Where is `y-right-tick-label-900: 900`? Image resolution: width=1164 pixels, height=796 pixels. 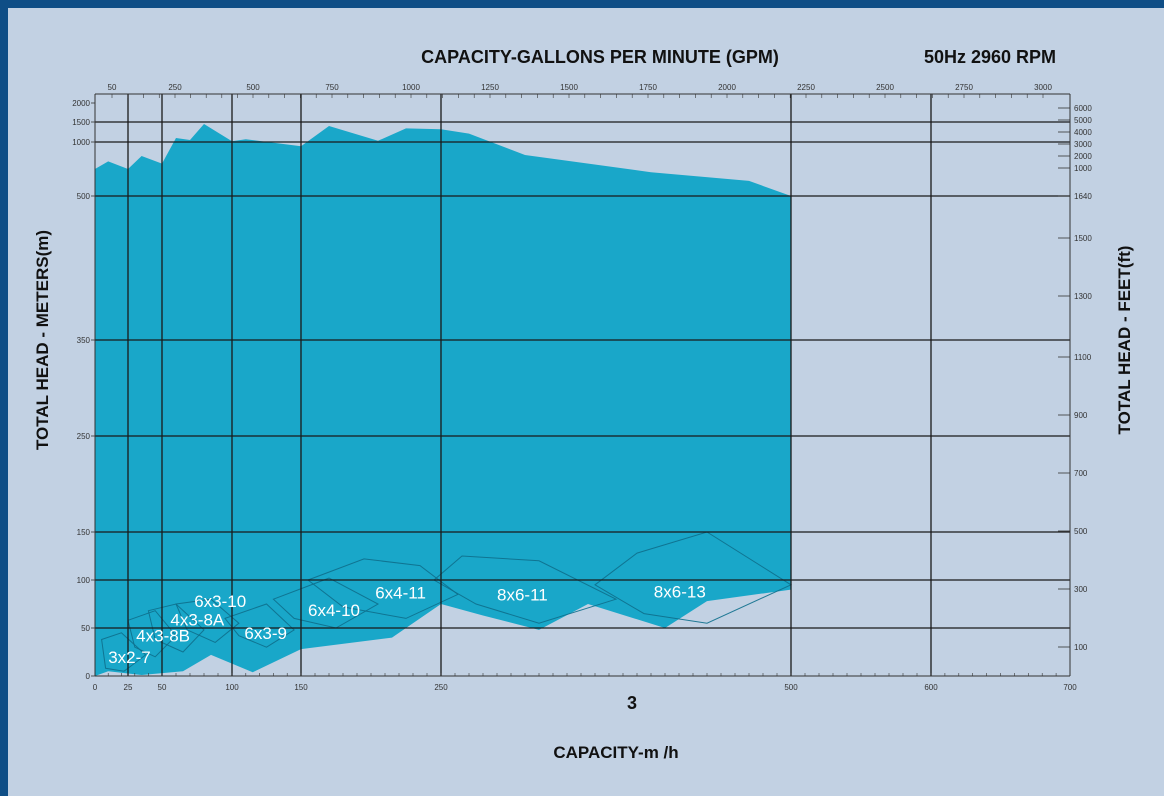 y-right-tick-label-900: 900 is located at coordinates (1081, 415).